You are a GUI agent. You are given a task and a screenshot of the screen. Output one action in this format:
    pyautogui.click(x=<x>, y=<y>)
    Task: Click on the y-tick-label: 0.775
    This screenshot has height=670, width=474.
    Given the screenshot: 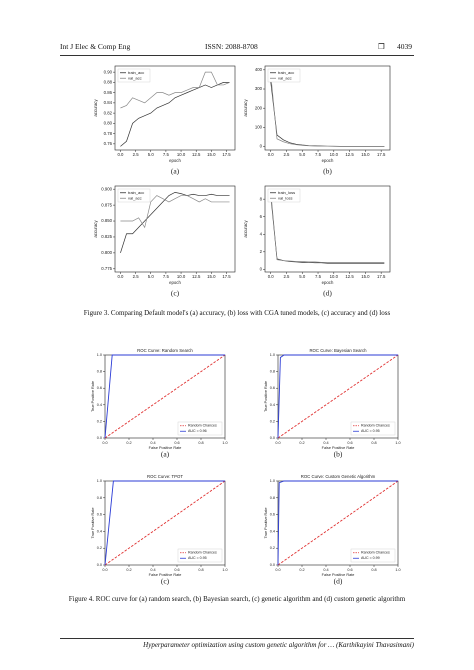 What is the action you would take?
    pyautogui.click(x=106, y=268)
    